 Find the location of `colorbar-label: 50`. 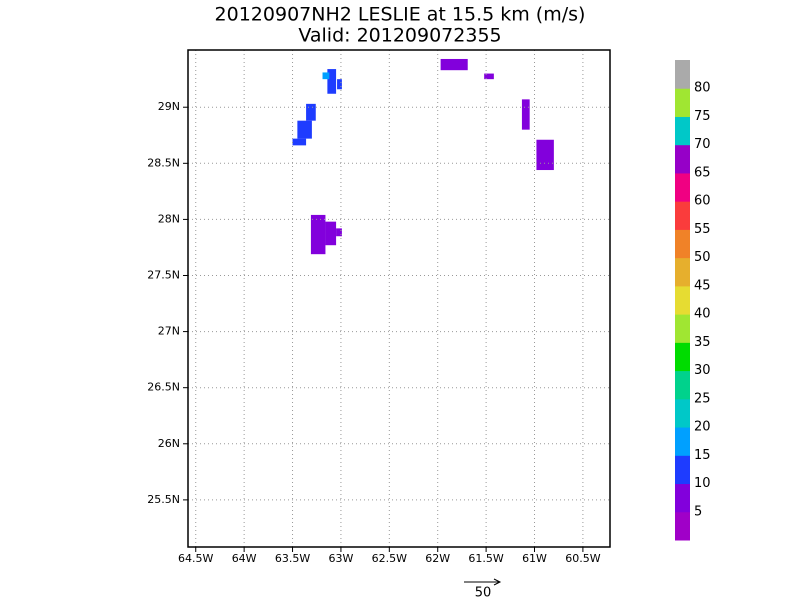

colorbar-label: 50 is located at coordinates (702, 257).